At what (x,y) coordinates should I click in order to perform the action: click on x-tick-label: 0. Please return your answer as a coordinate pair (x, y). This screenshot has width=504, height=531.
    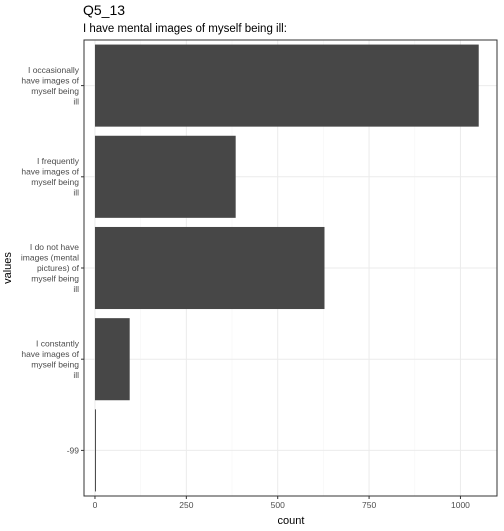
    Looking at the image, I should click on (95, 505).